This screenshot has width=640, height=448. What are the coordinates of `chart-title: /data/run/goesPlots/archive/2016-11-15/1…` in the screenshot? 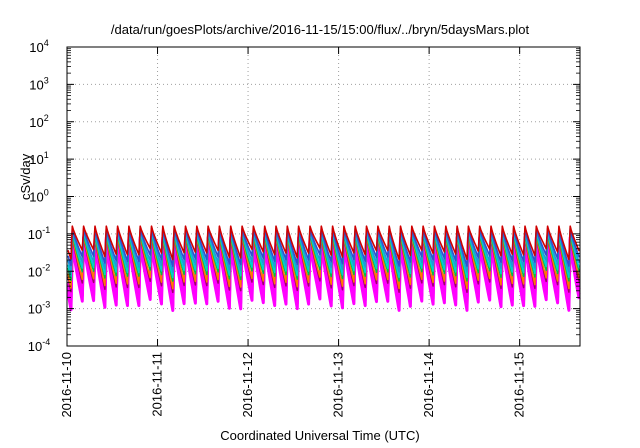 It's located at (320, 29).